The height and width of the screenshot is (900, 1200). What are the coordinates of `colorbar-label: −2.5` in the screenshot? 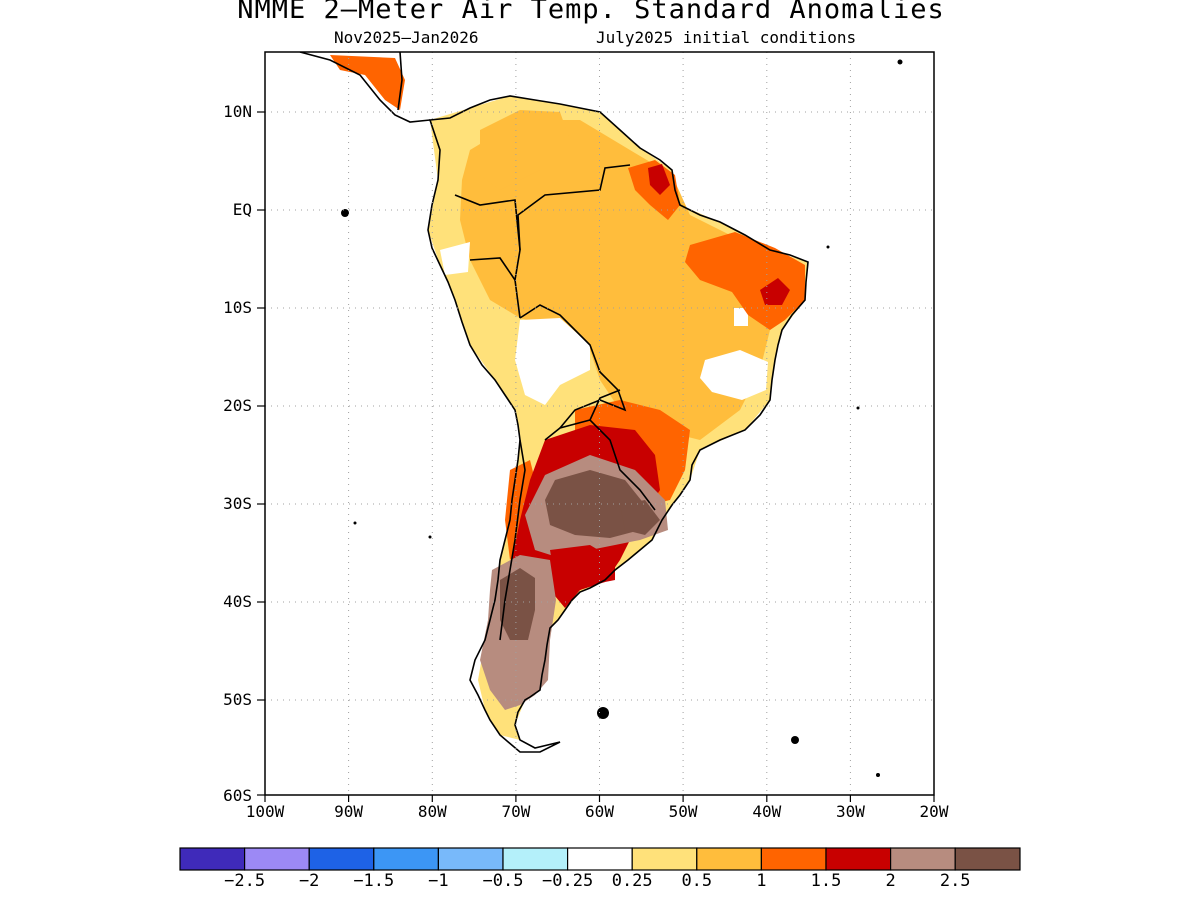 It's located at (245, 881).